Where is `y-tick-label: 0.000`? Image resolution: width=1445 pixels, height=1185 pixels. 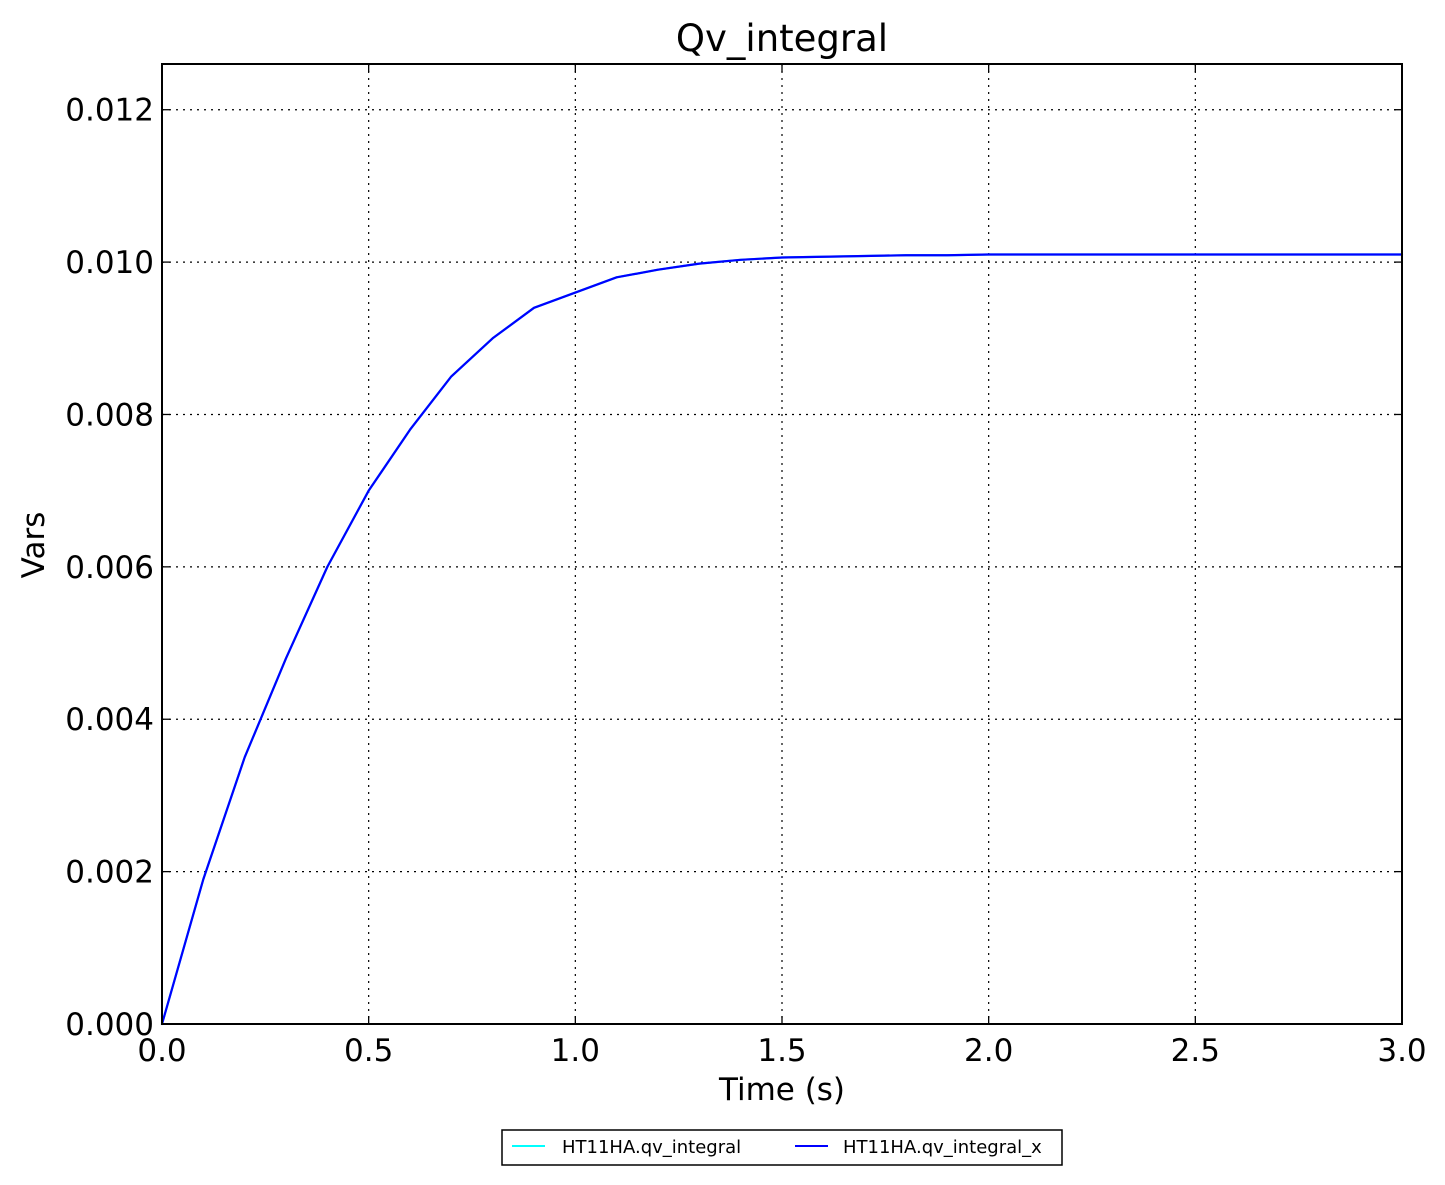
y-tick-label: 0.000 is located at coordinates (109, 1025).